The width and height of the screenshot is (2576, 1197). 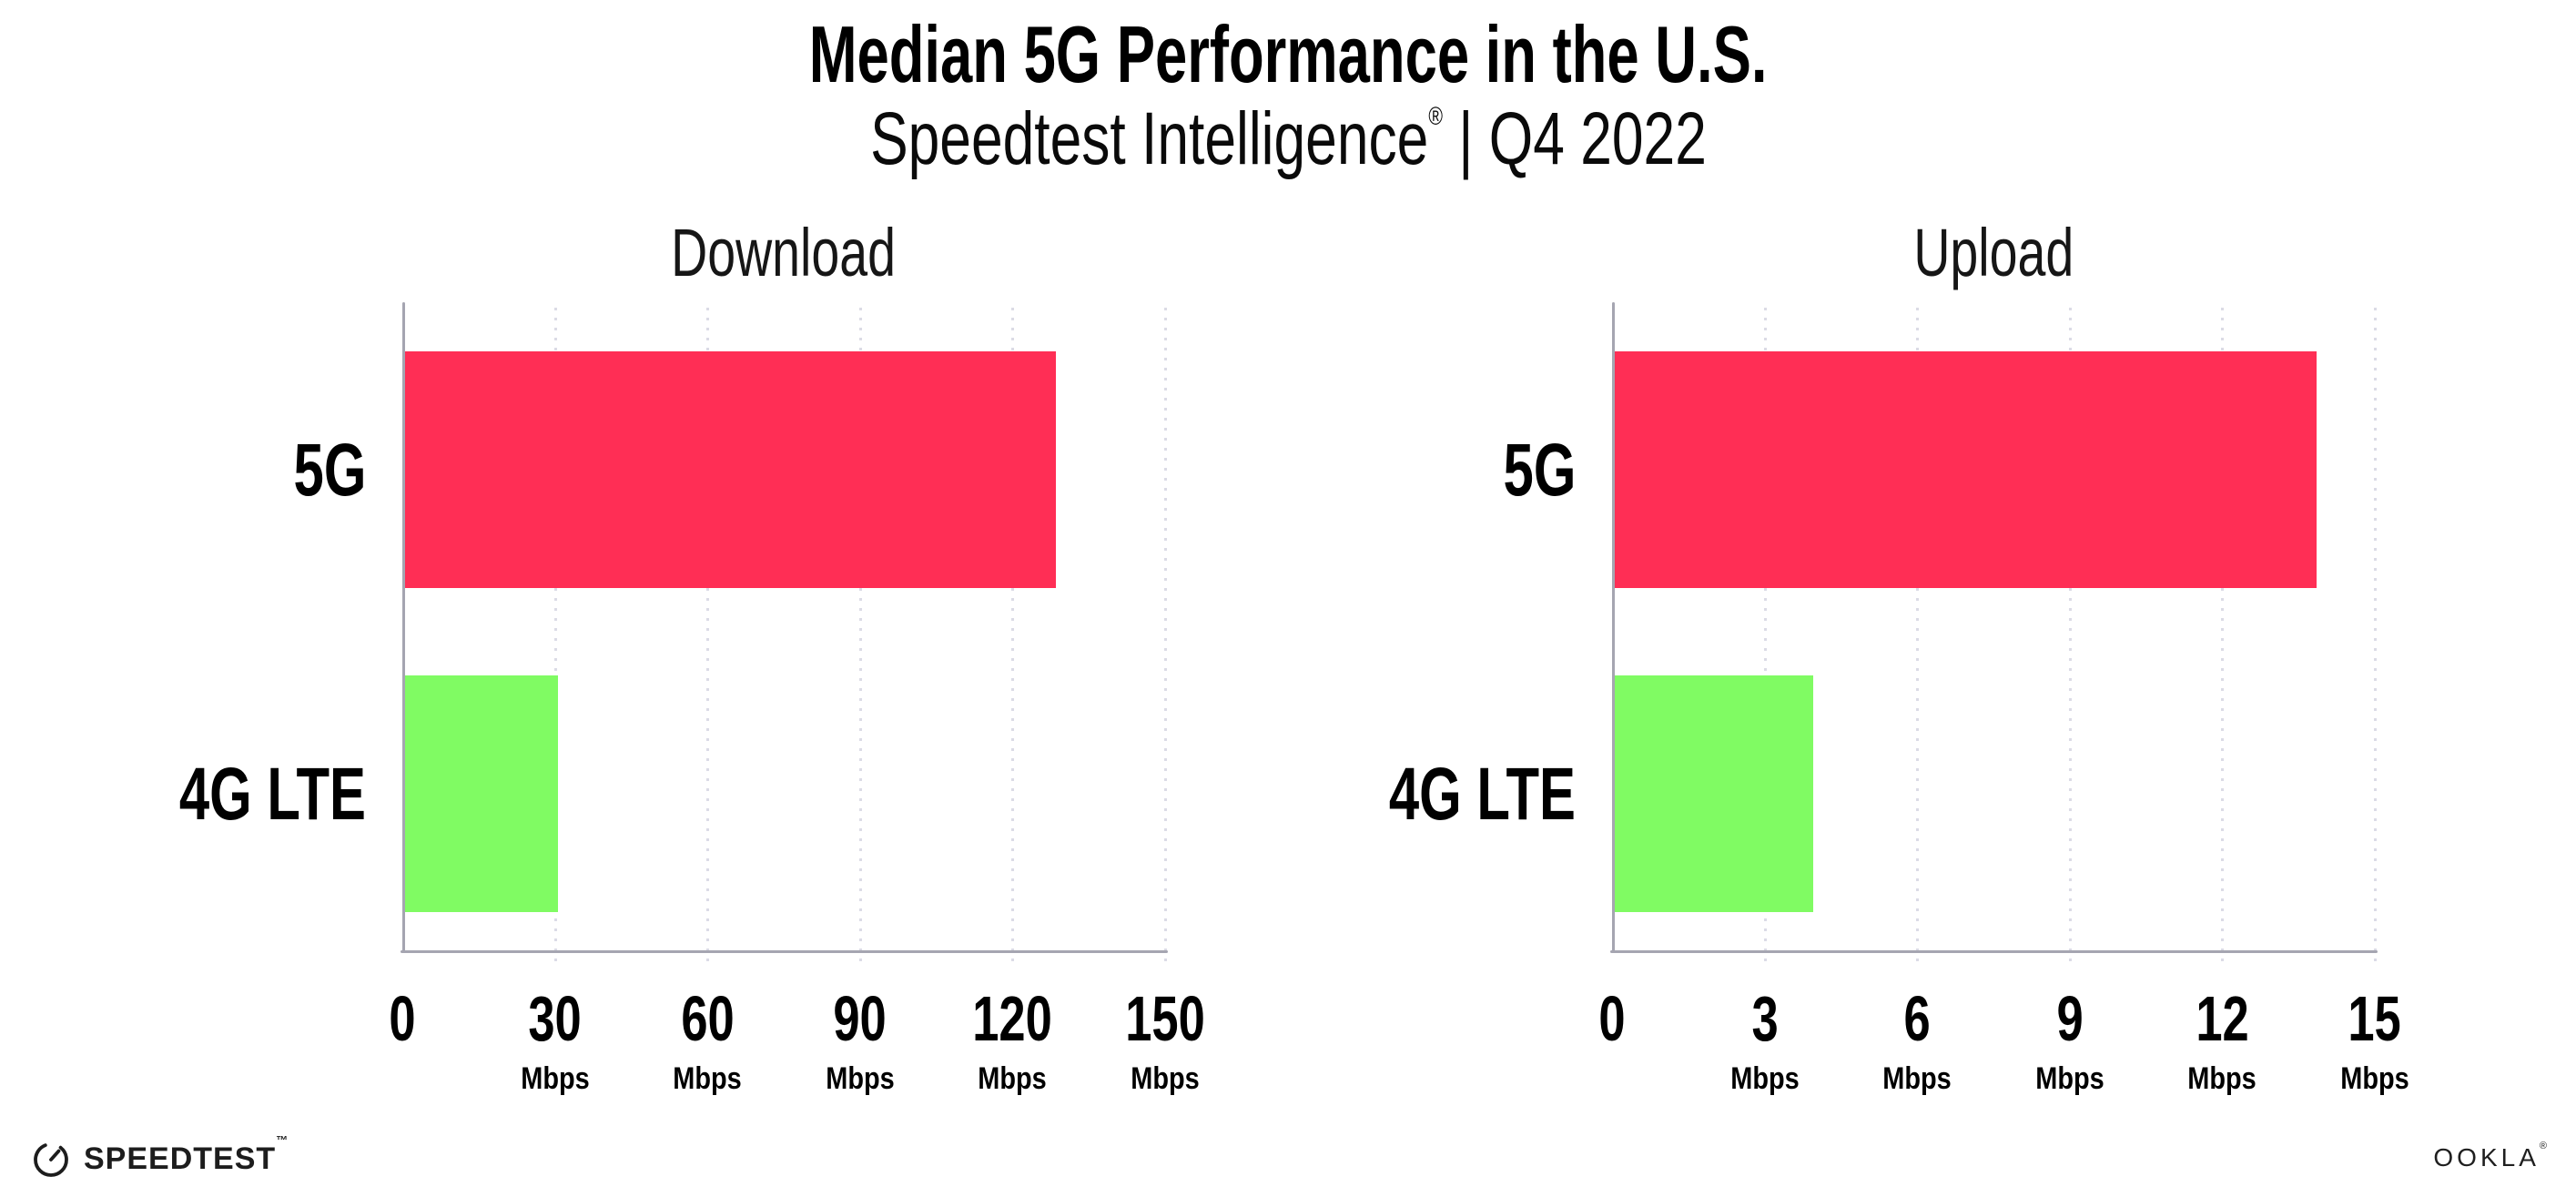 I want to click on download-x-axis, so click(x=784, y=952).